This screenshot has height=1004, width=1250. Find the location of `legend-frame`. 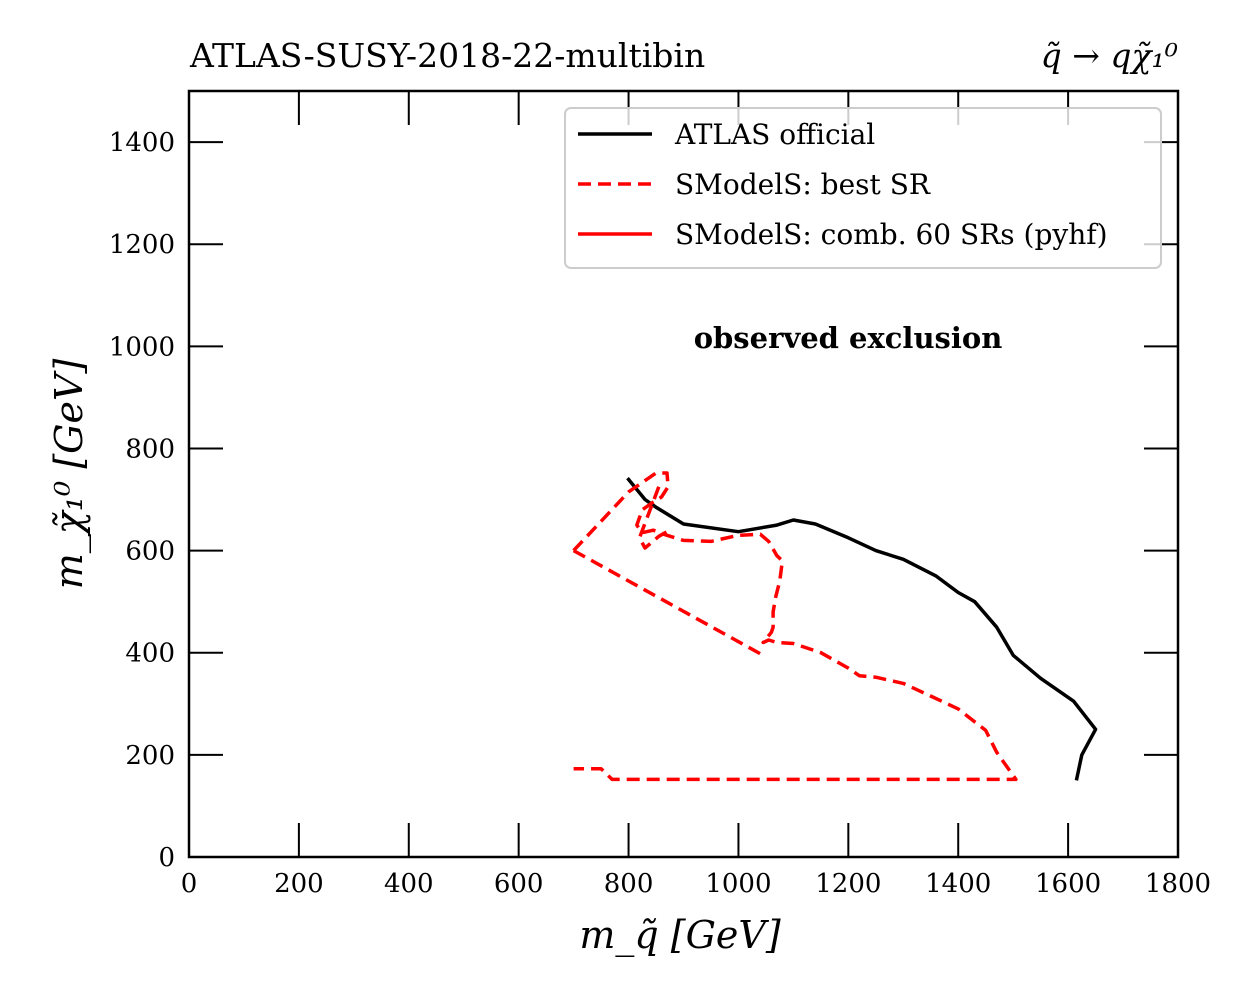

legend-frame is located at coordinates (863, 188).